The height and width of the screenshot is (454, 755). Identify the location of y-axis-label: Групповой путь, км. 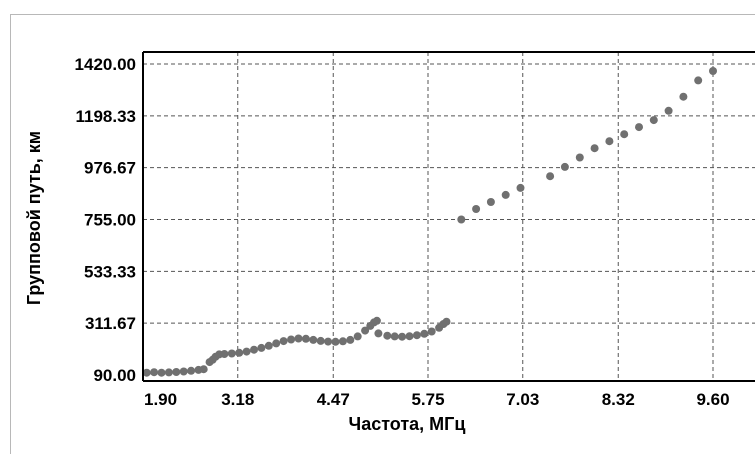
(34, 218).